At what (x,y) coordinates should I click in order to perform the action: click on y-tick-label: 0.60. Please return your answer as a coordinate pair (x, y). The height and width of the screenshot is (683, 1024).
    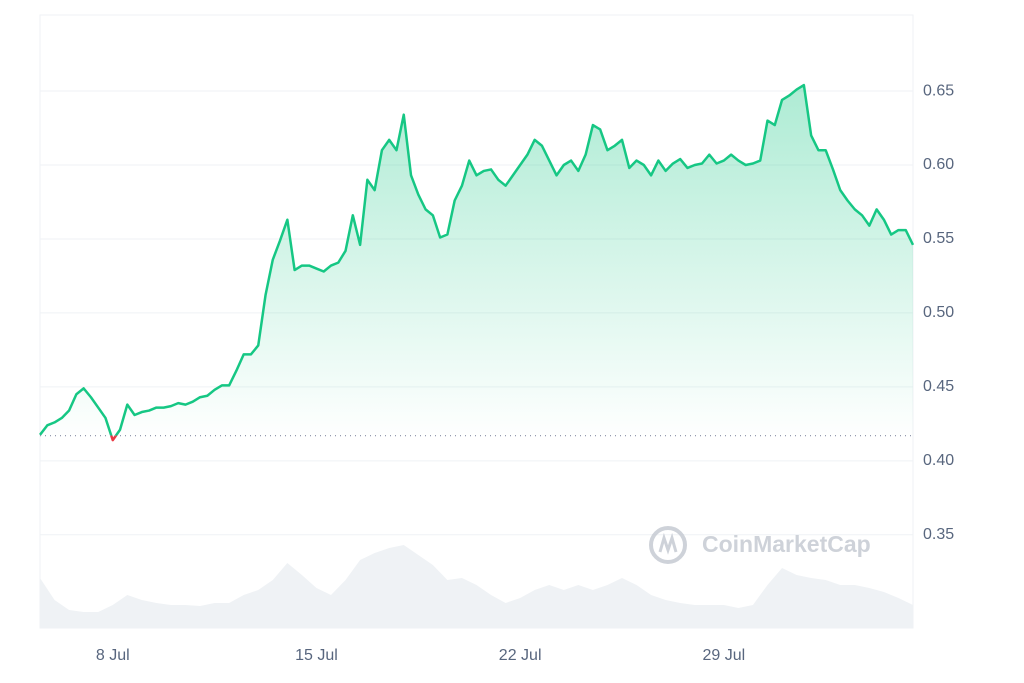
    Looking at the image, I should click on (938, 164).